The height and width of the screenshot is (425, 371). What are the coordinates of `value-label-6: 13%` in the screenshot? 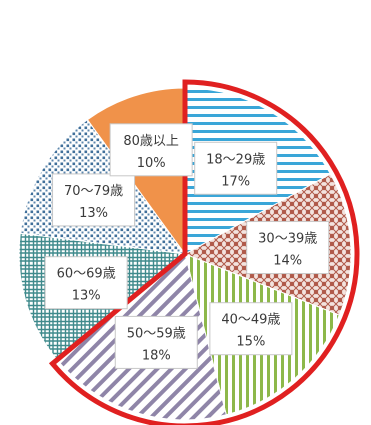 It's located at (93, 213).